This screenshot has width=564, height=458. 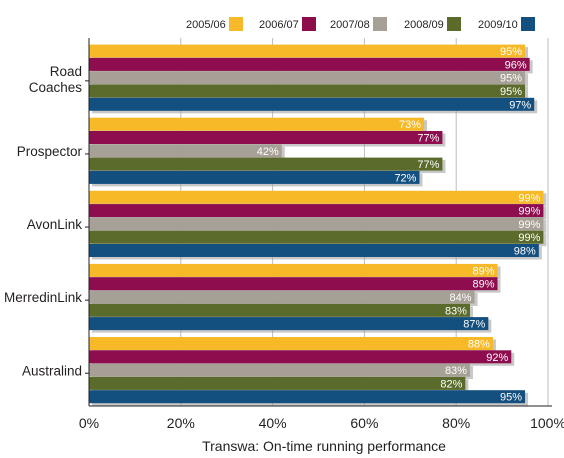 What do you see at coordinates (350, 25) in the screenshot?
I see `legend-label-2007-08: 2007/08` at bounding box center [350, 25].